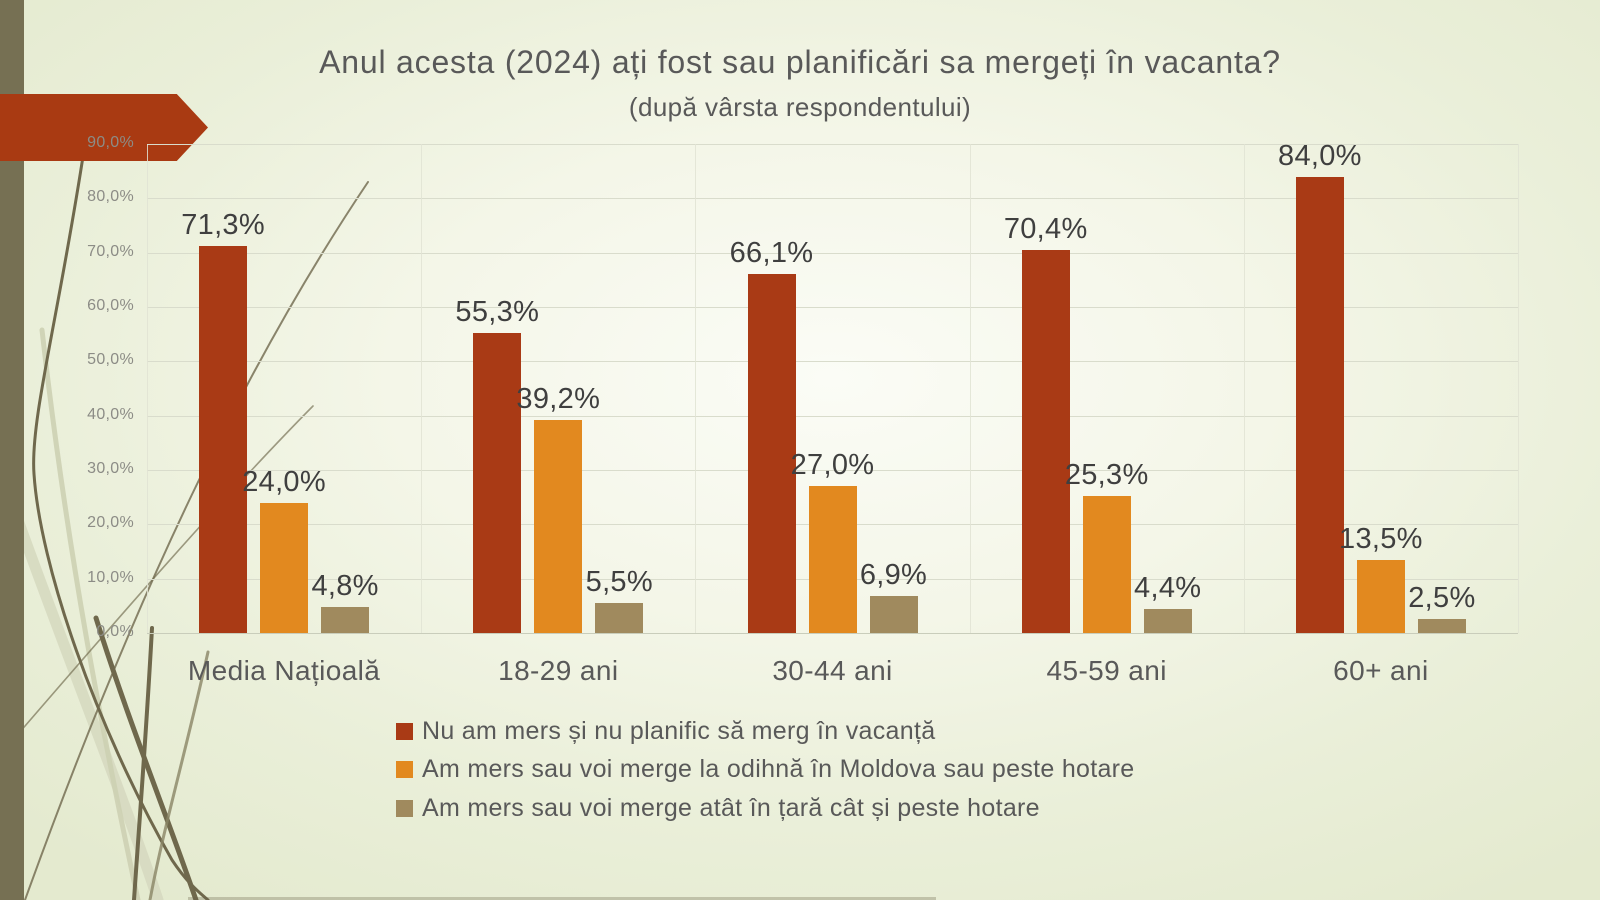 Image resolution: width=1600 pixels, height=900 pixels. What do you see at coordinates (832, 465) in the screenshot?
I see `bar-value-label: 27,0%` at bounding box center [832, 465].